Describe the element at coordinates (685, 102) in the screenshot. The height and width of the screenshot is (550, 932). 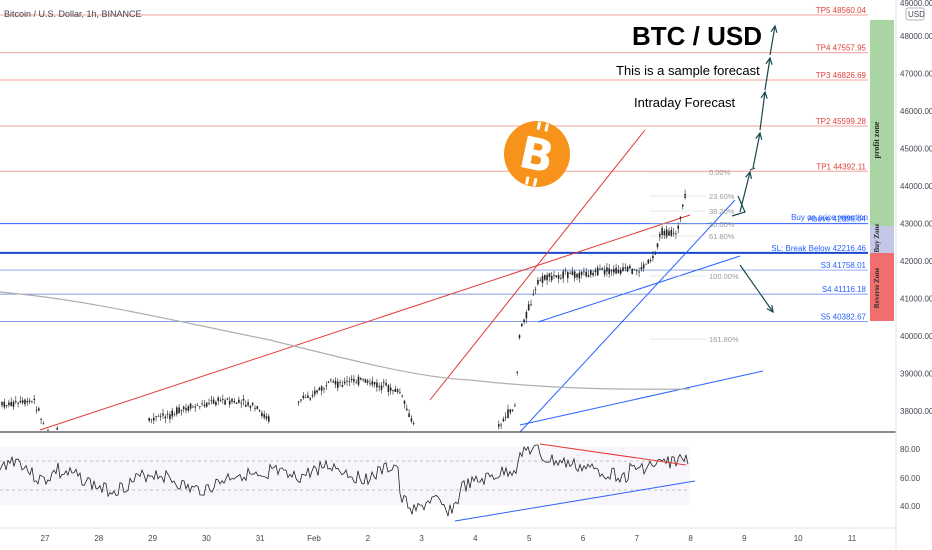
I see `forecast-note: Intraday Forecast` at that location.